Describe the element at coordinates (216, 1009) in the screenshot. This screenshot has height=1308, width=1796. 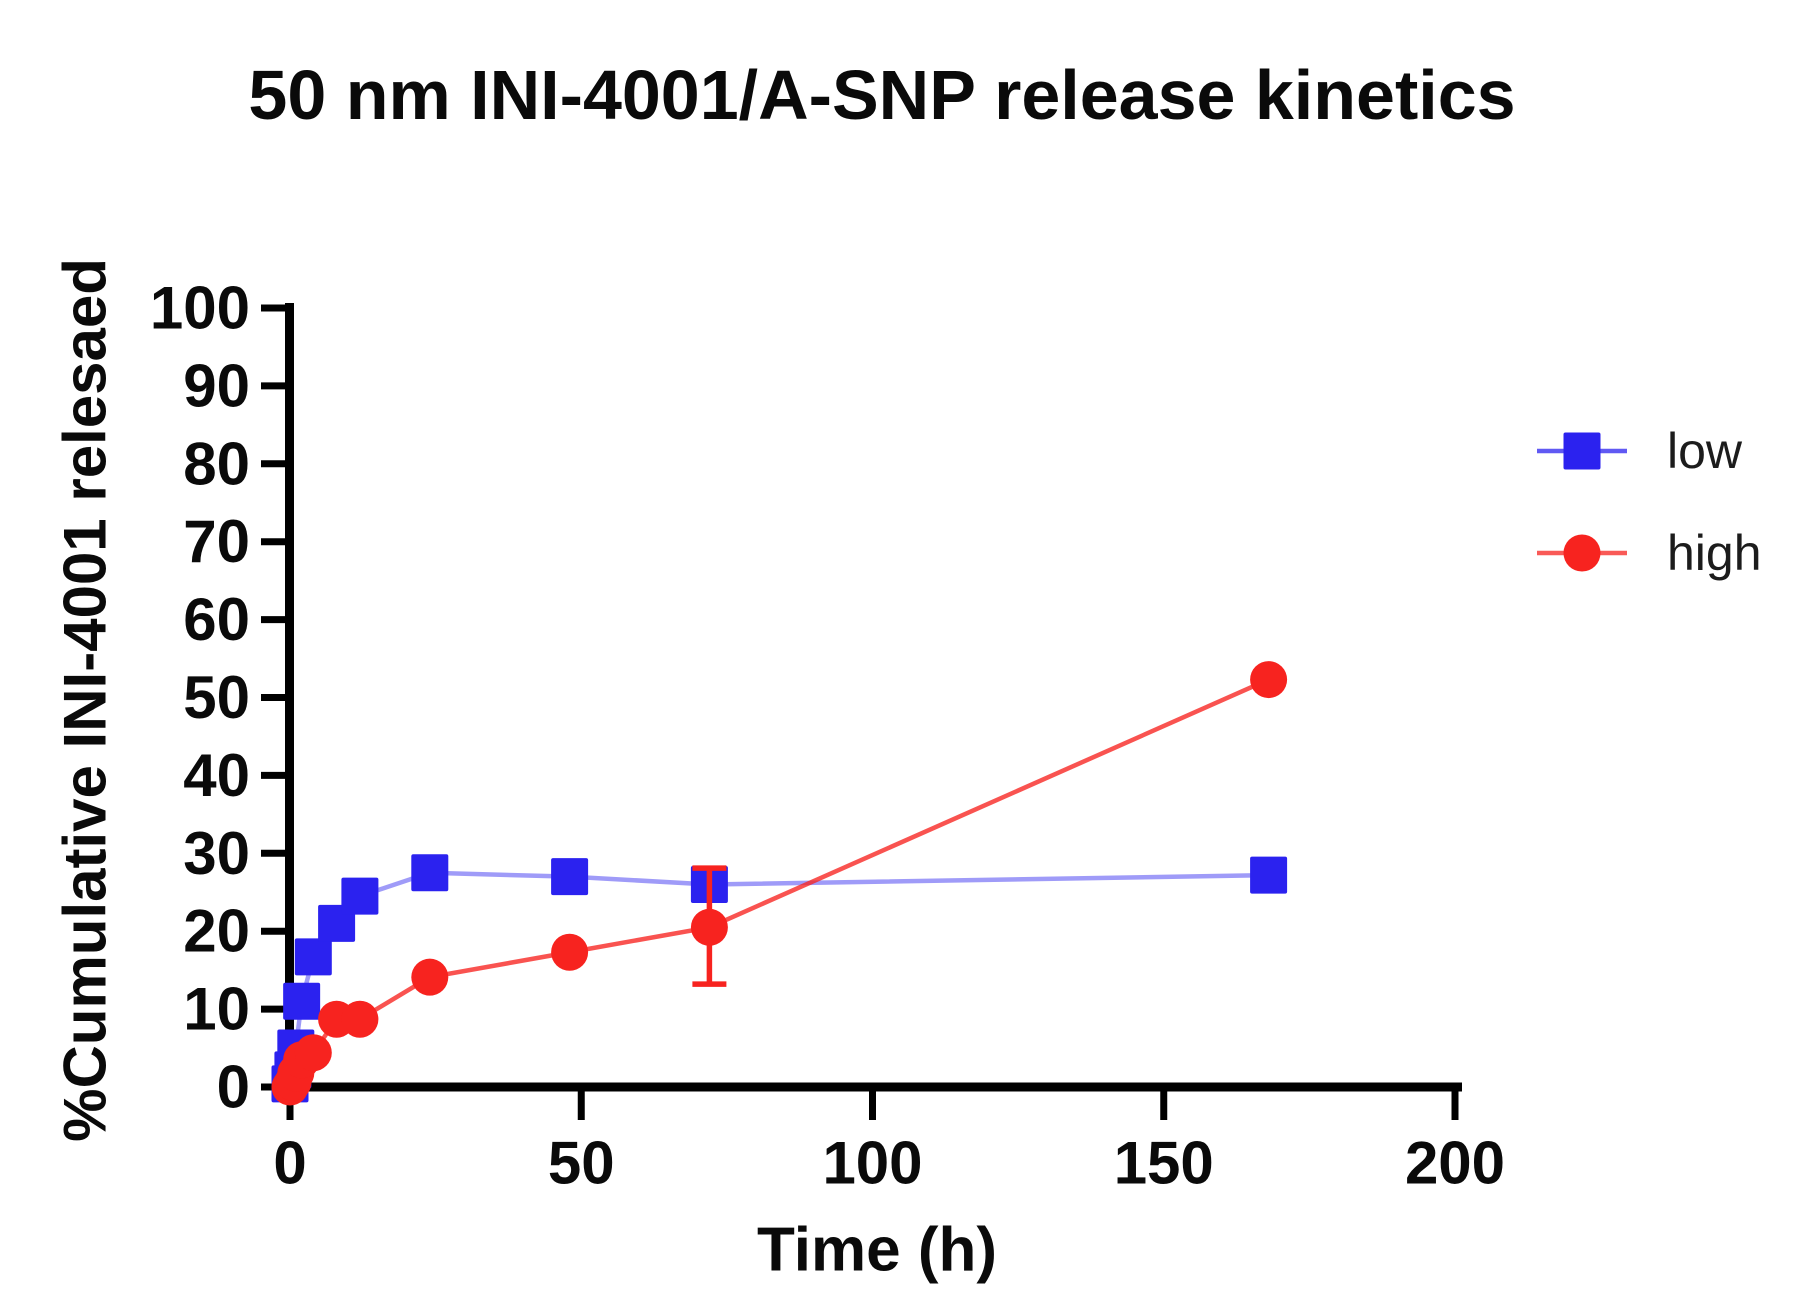
I see `y-tick-label: 10` at that location.